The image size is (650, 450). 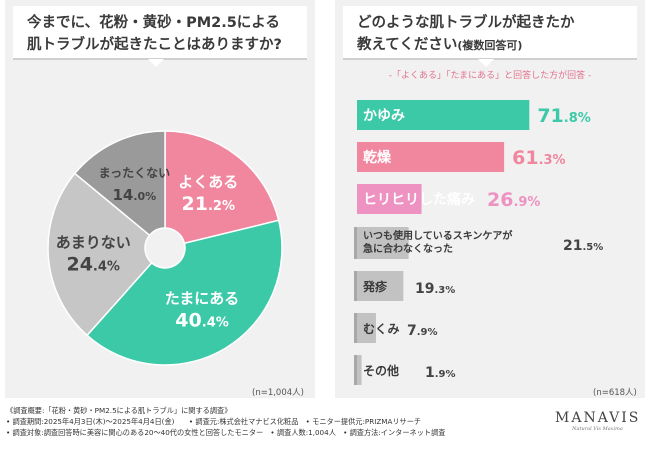 I want to click on bar-乾燥, so click(x=431, y=157).